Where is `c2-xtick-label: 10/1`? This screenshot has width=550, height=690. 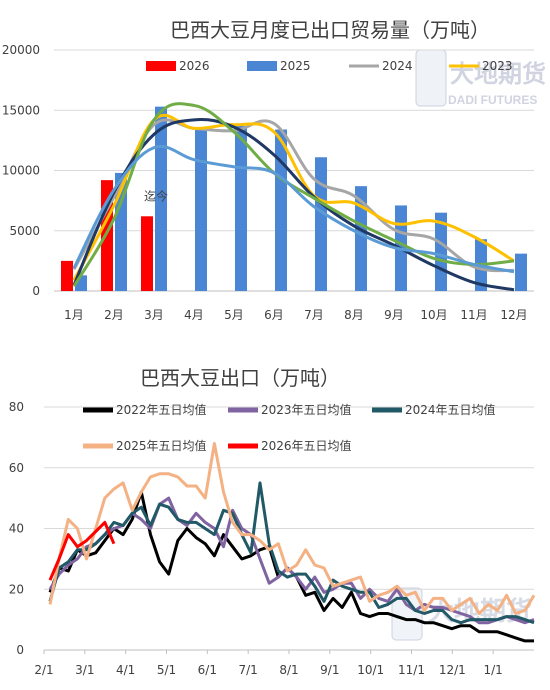
c2-xtick-label: 10/1 is located at coordinates (370, 670).